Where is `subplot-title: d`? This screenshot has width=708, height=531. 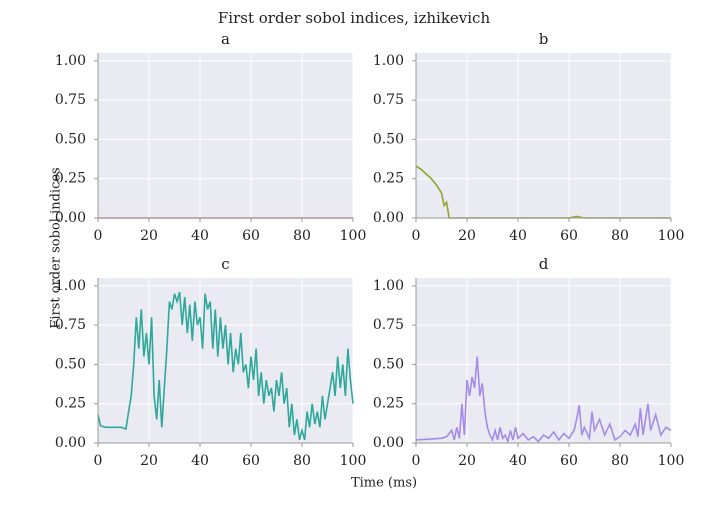
subplot-title: d is located at coordinates (544, 264).